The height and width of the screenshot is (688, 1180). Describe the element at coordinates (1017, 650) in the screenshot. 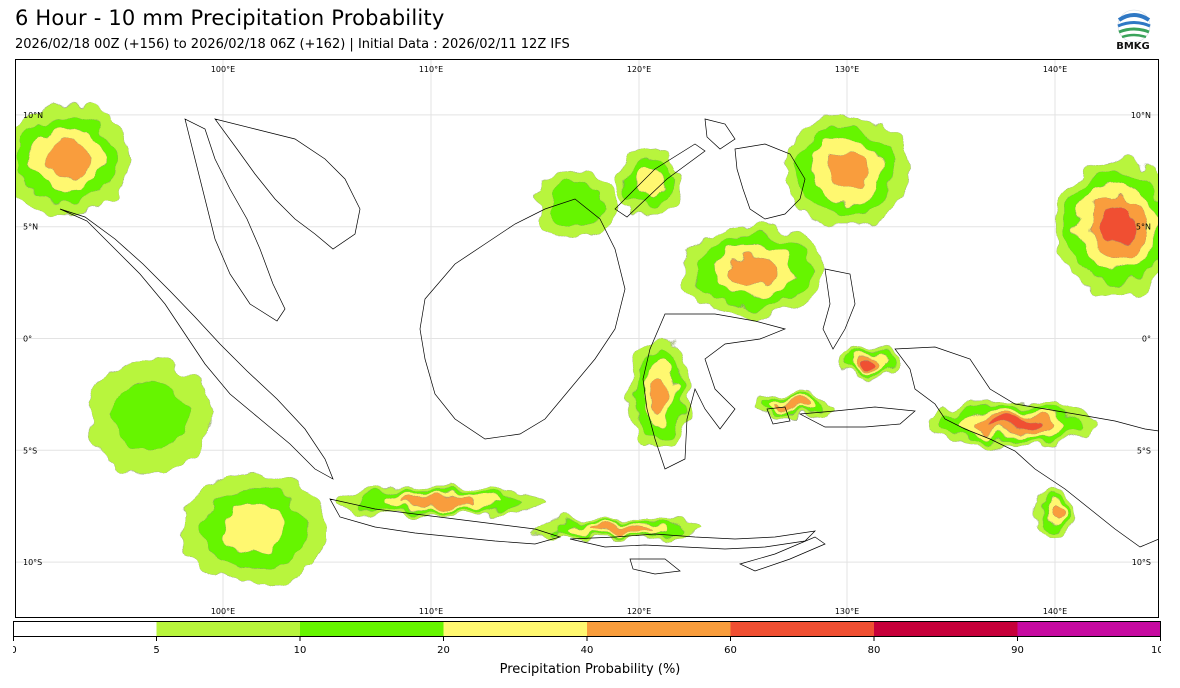

I see `colorbar-tick-label: 90` at that location.